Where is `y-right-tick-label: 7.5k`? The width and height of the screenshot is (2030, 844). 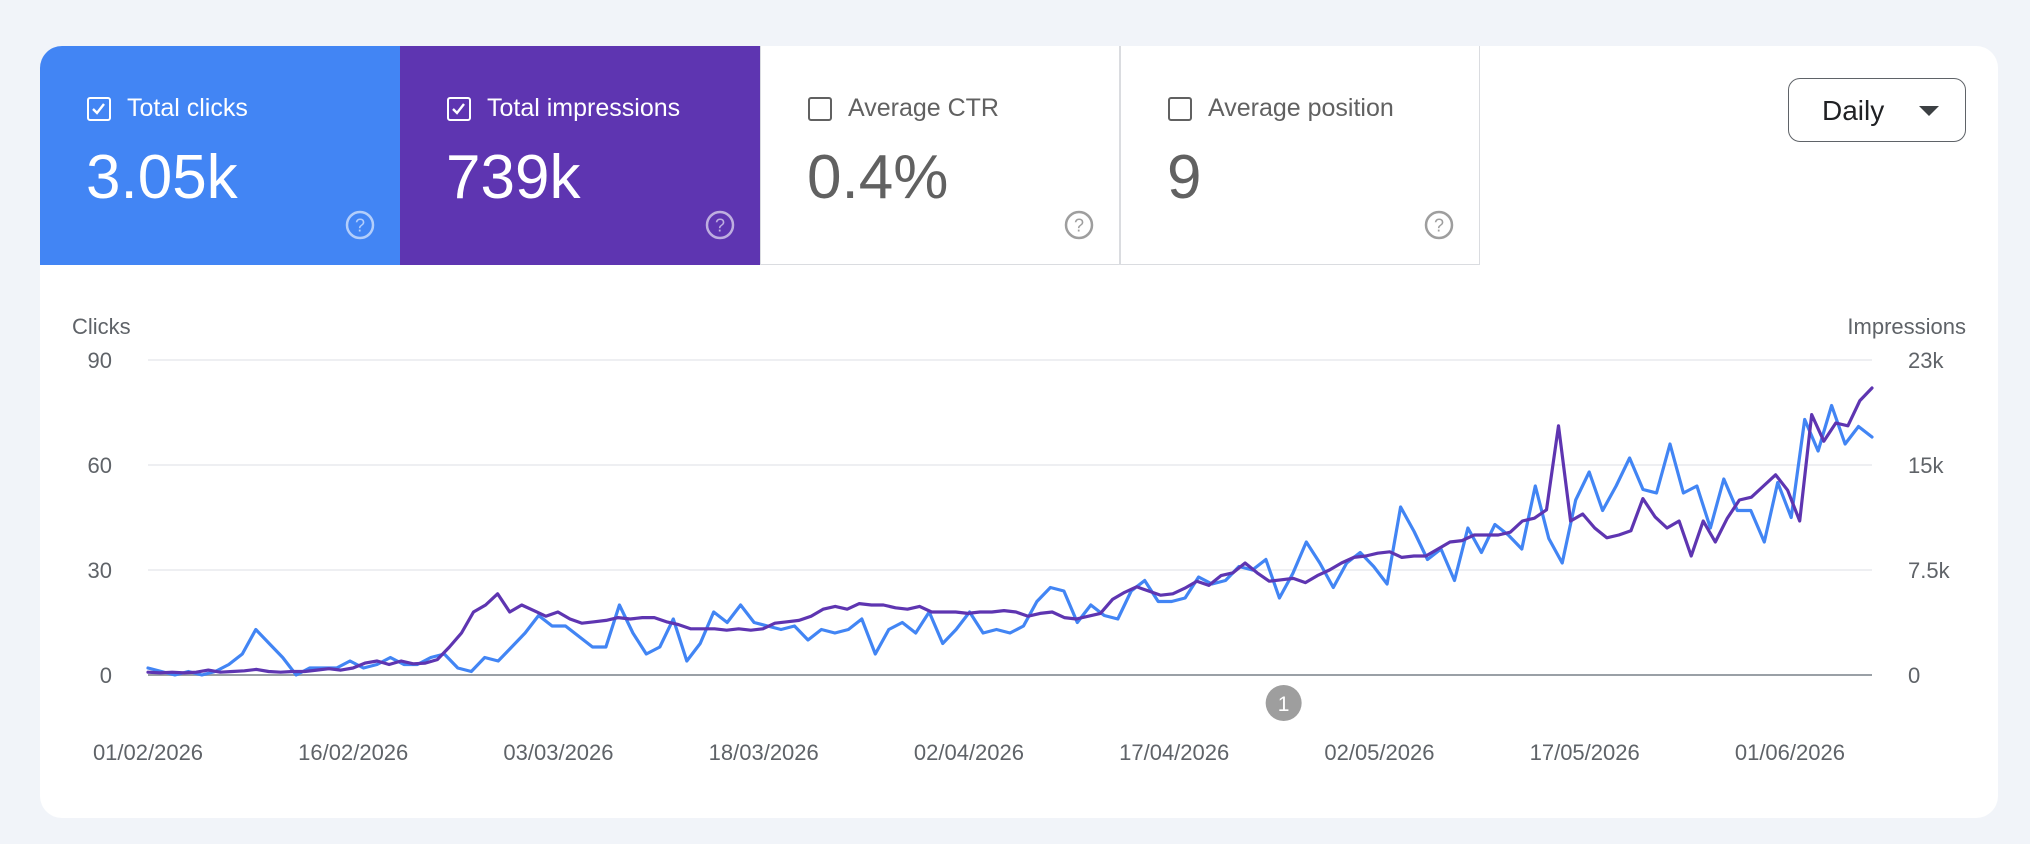 y-right-tick-label: 7.5k is located at coordinates (1929, 570).